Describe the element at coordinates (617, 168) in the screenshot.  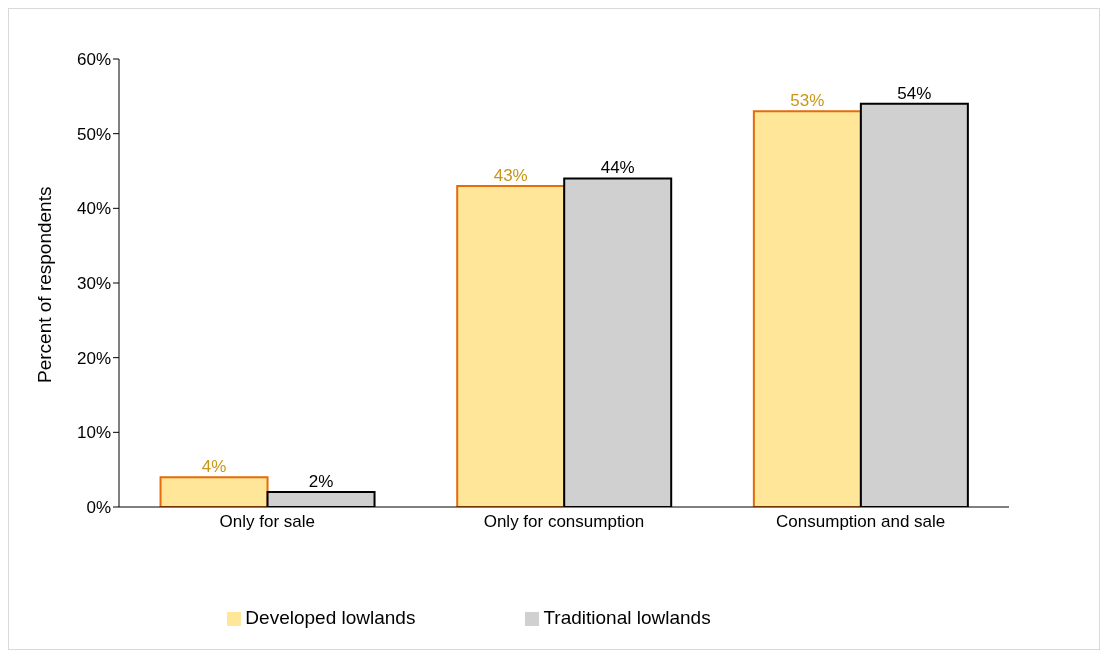
I see `data-label: 44%` at that location.